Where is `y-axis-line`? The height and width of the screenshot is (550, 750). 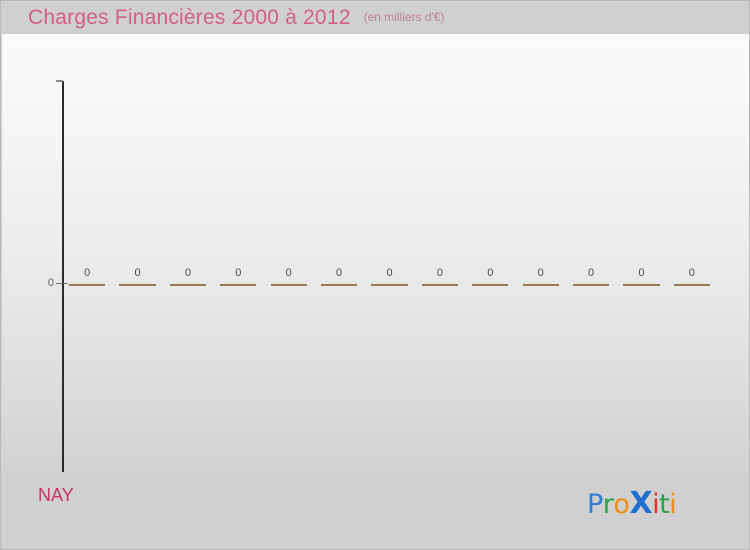
y-axis-line is located at coordinates (63, 282).